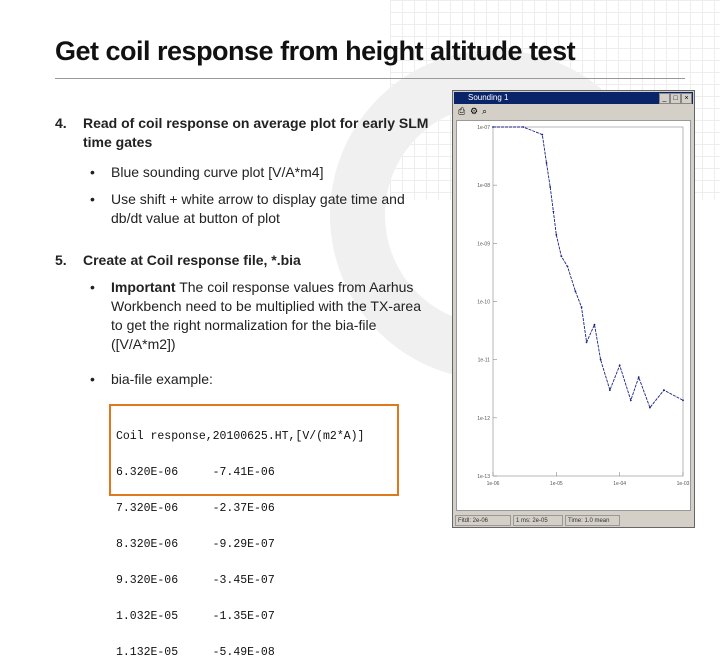 The width and height of the screenshot is (720, 671). Describe the element at coordinates (474, 111) in the screenshot. I see `settings-icon: ⚙` at that location.